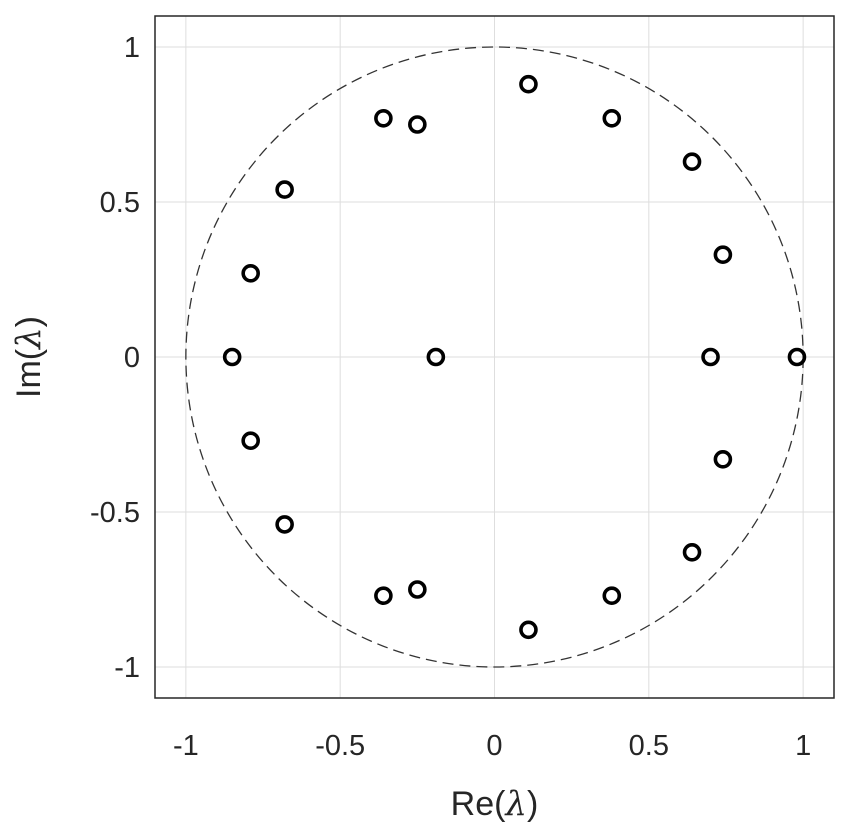 The image size is (851, 840). I want to click on x-tick-label: 0.5, so click(649, 746).